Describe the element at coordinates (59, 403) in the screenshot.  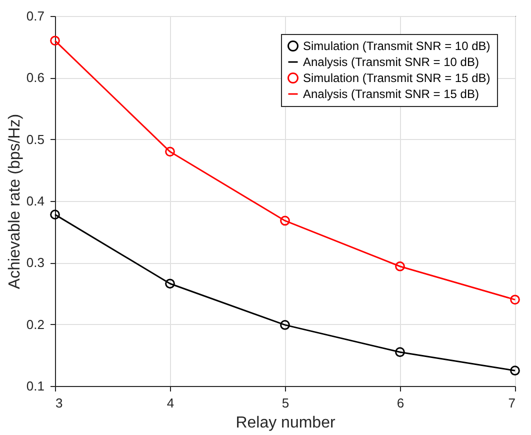
I see `x-tick-label: 3` at that location.